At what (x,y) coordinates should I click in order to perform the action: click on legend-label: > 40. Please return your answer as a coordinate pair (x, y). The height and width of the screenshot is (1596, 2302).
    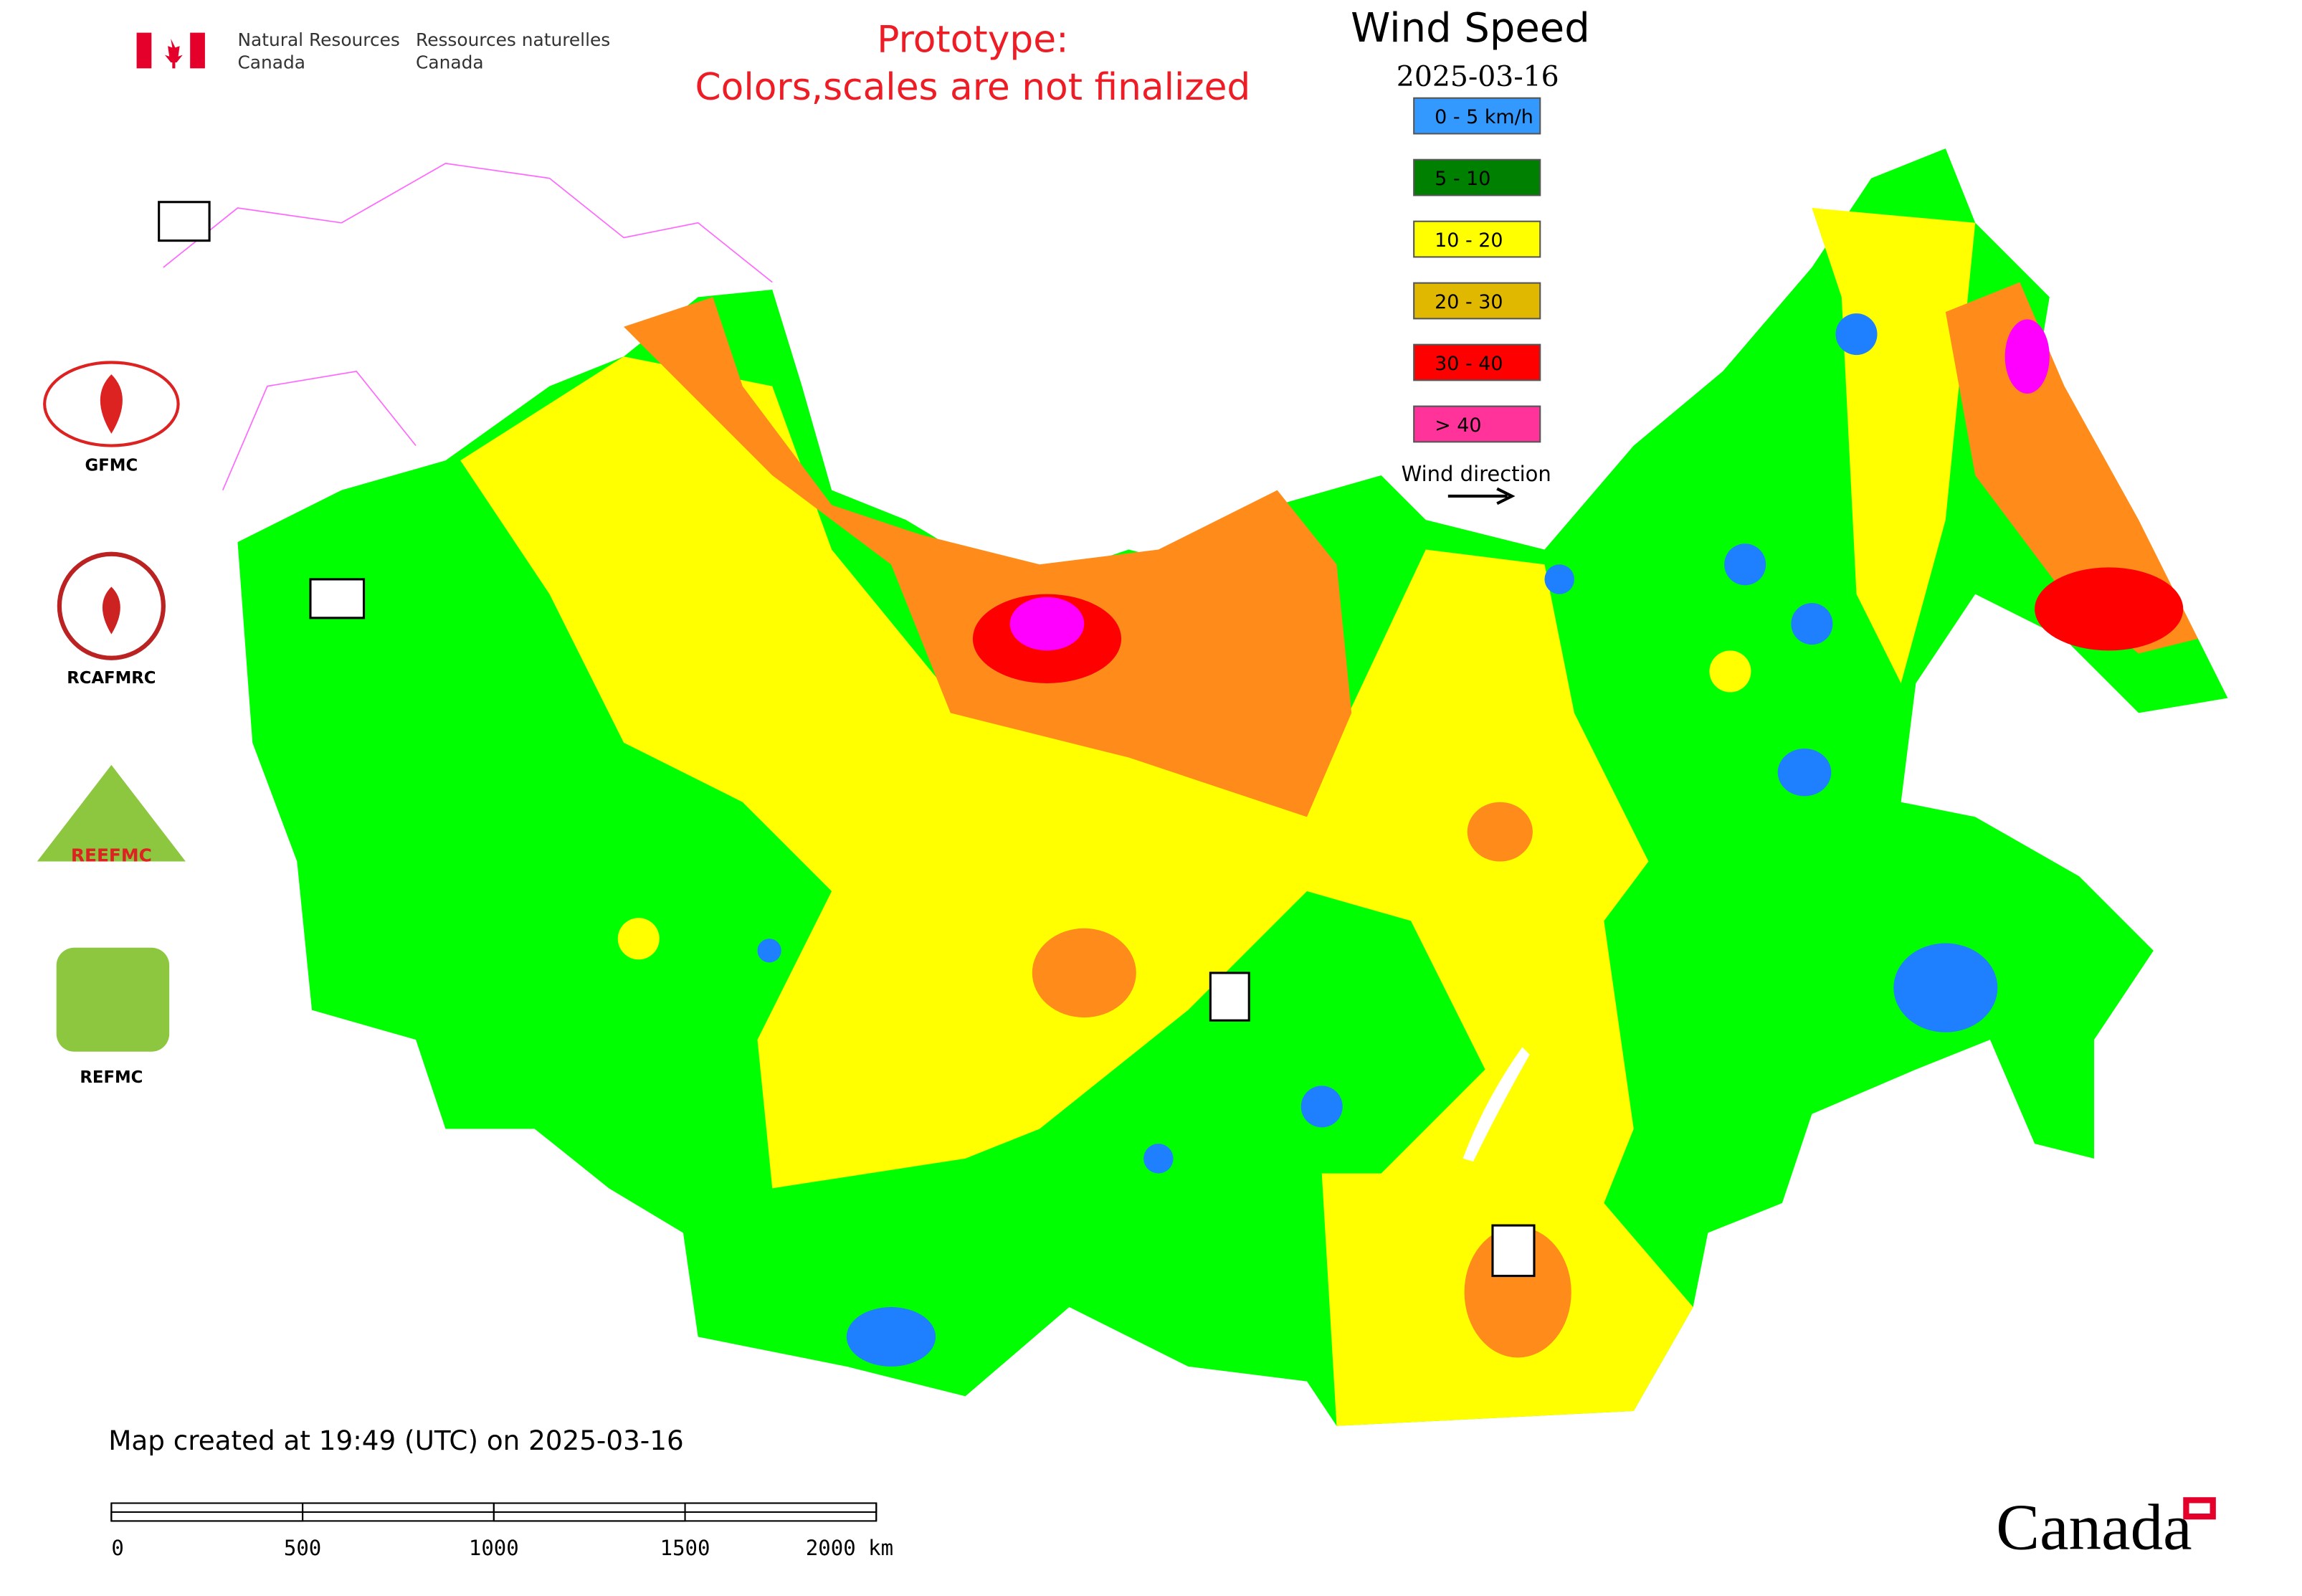
    Looking at the image, I should click on (1458, 425).